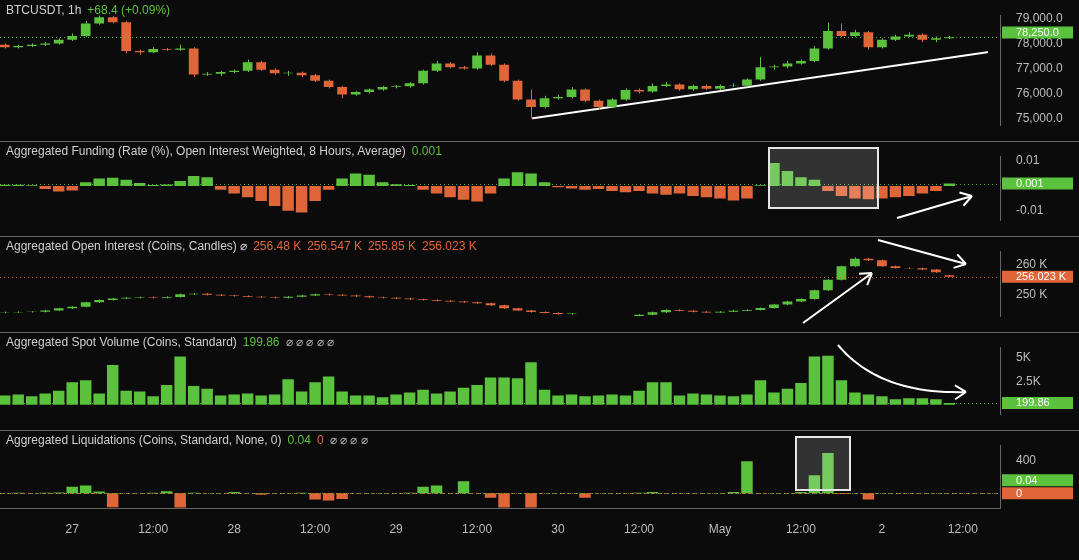 This screenshot has height=560, width=1079. What do you see at coordinates (127, 246) in the screenshot?
I see `chart-title: Aggregated Open Interest (Coins, Candles) ⌀` at bounding box center [127, 246].